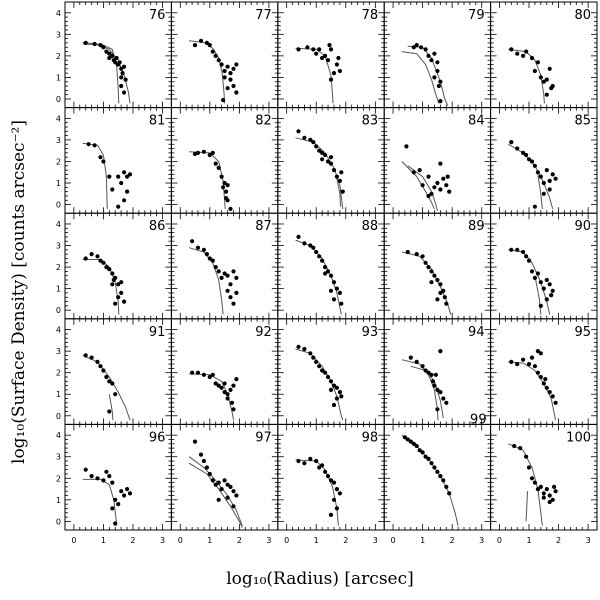  What do you see at coordinates (422, 540) in the screenshot?
I see `x-tick-label: 1` at bounding box center [422, 540].